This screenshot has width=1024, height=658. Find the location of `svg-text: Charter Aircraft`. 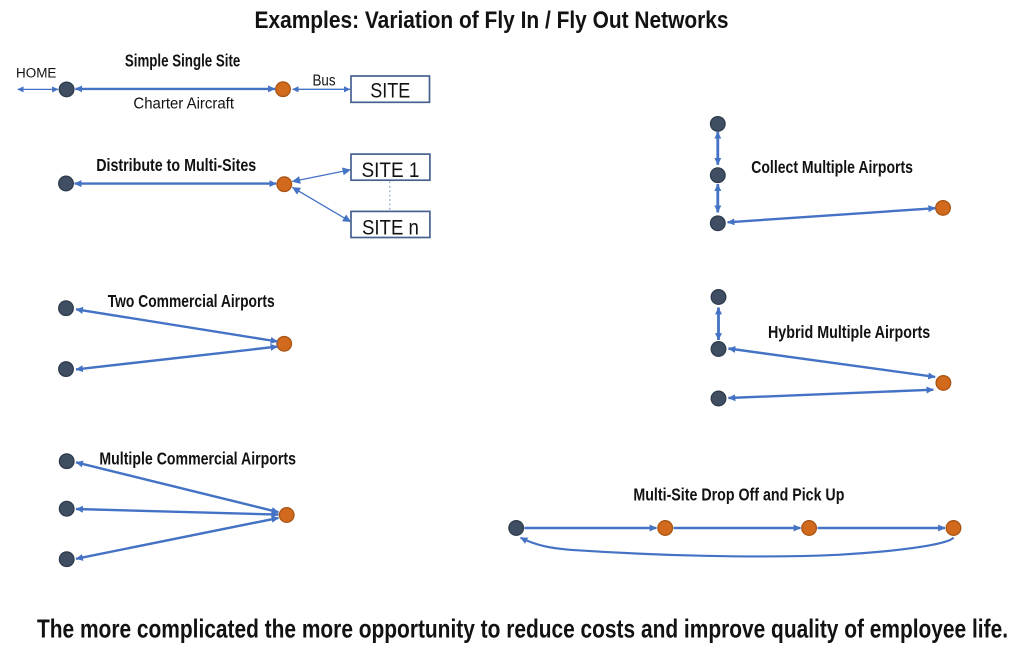

svg-text: Charter Aircraft is located at coordinates (183, 104).